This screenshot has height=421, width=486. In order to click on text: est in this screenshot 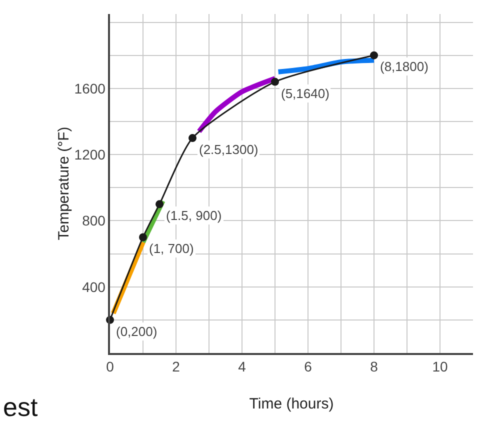, I will do `click(20, 406)`.